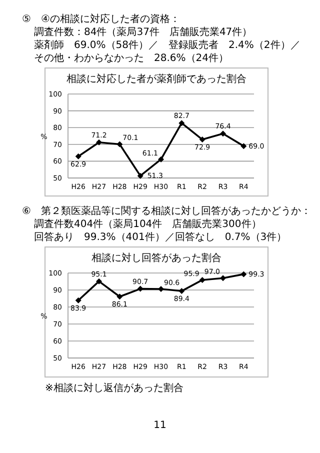 The height and width of the screenshot is (453, 320). What do you see at coordinates (148, 224) in the screenshot?
I see `text: 調査件数404件（薬局104件 店舗販売業300件）` at bounding box center [148, 224].